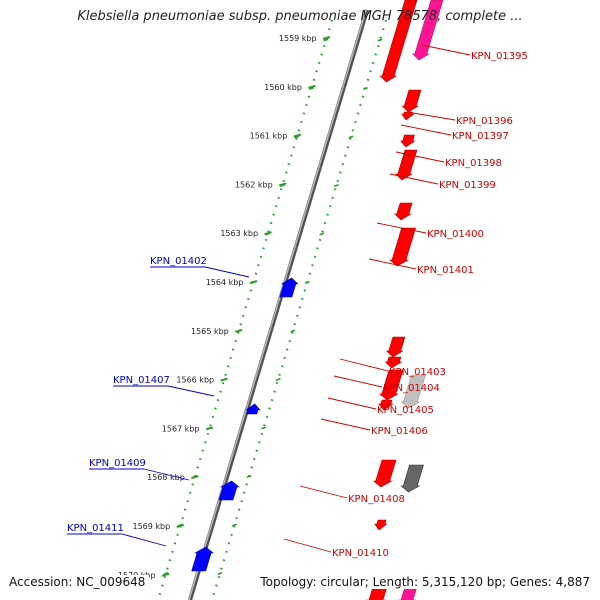 The width and height of the screenshot is (600, 600). Describe the element at coordinates (405, 410) in the screenshot. I see `gene-label-KPN_01405: KPN_01405` at that location.